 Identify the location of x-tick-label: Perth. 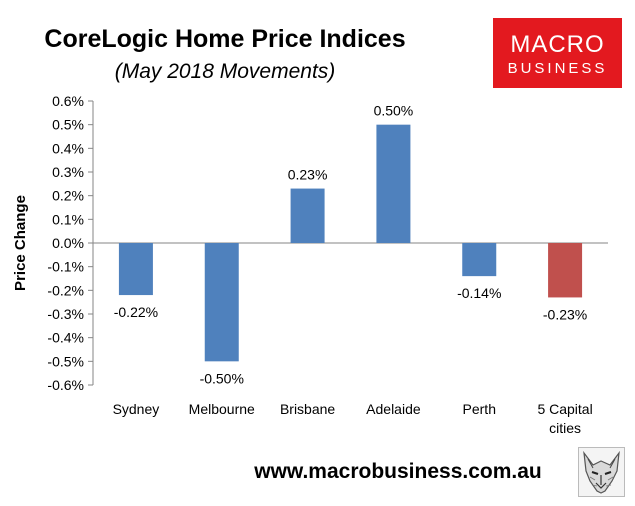
(479, 409).